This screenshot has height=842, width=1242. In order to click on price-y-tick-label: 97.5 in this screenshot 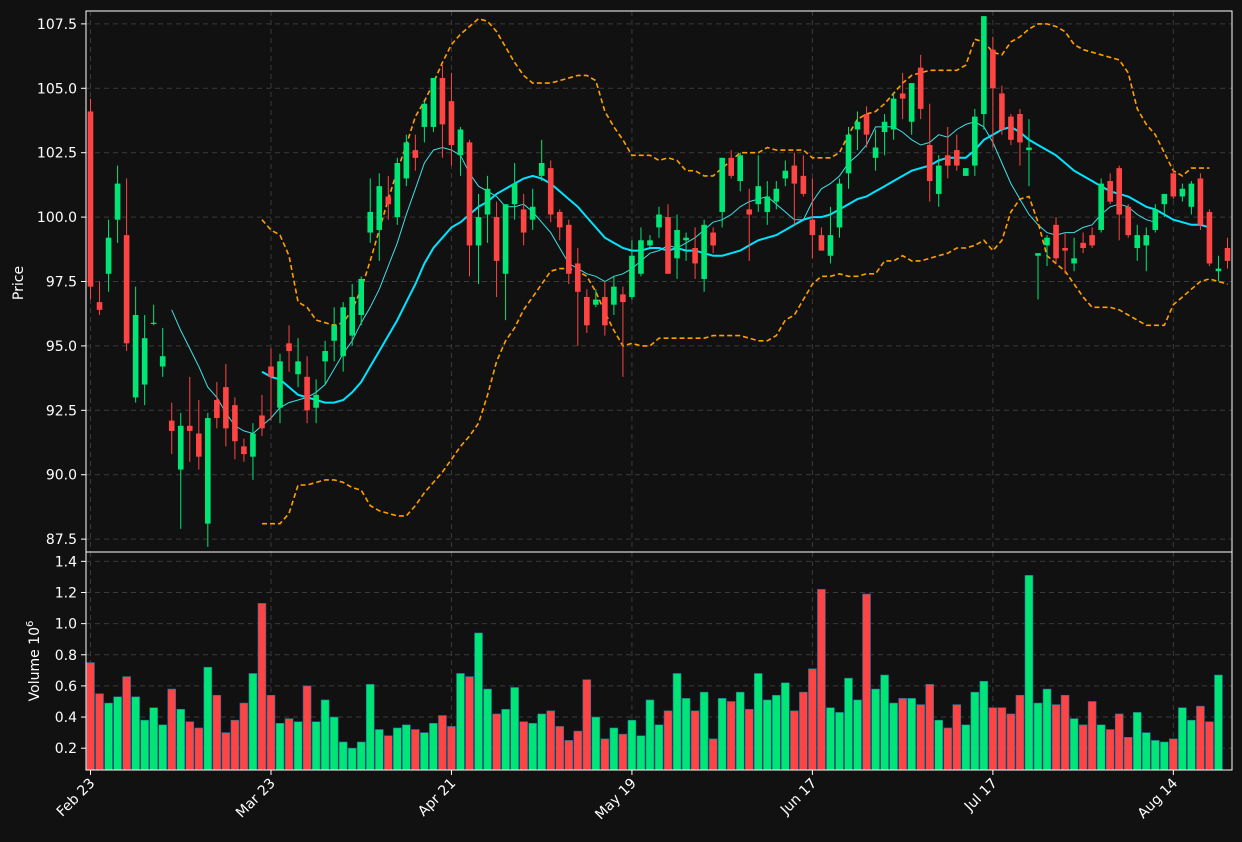, I will do `click(61, 283)`.